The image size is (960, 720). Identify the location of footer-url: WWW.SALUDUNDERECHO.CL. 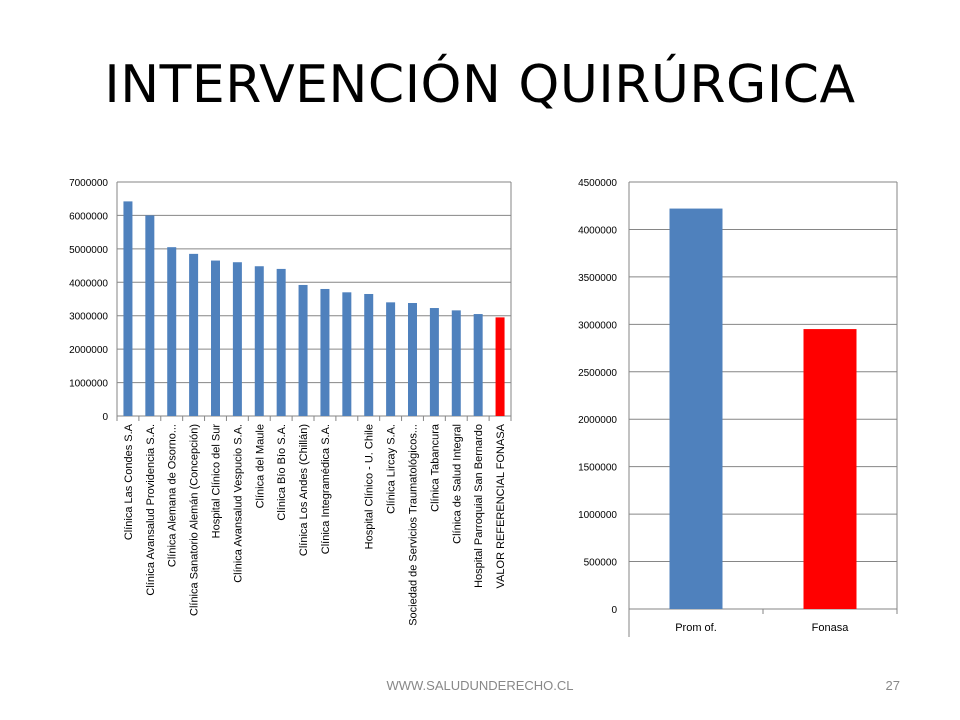
(480, 685).